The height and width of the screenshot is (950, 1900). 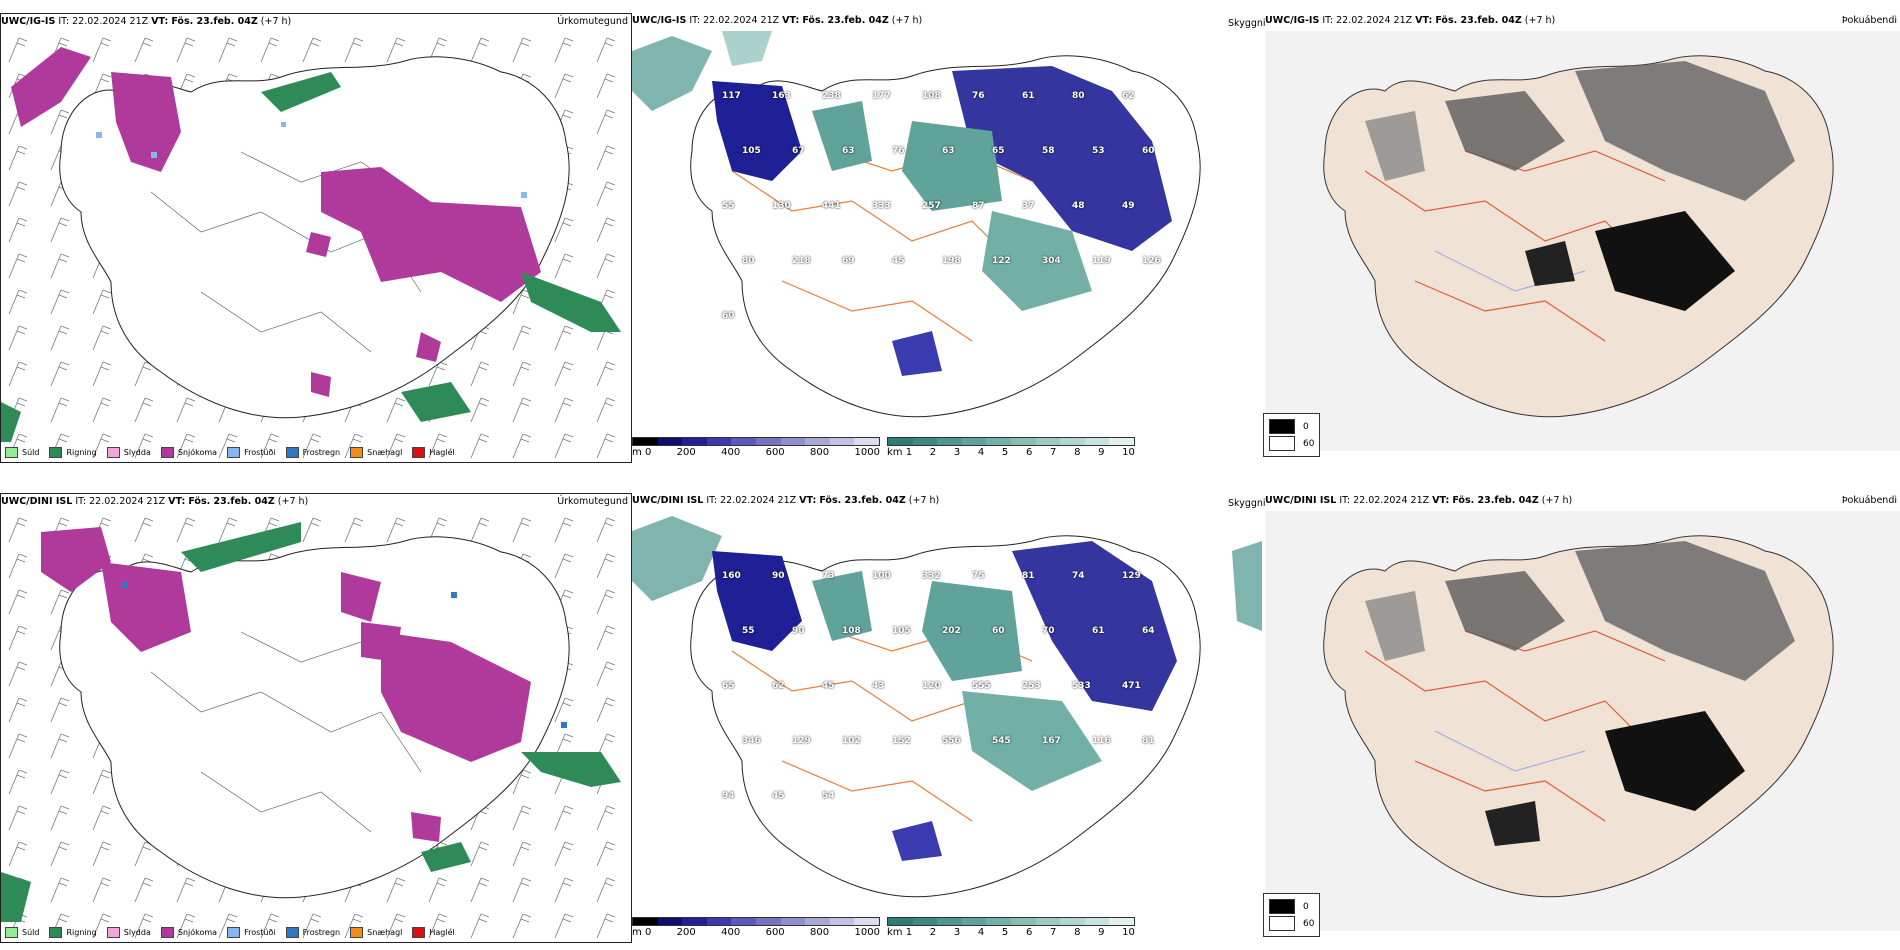 What do you see at coordinates (1292, 915) in the screenshot?
I see `fog-legend-bottom: 0 60` at bounding box center [1292, 915].